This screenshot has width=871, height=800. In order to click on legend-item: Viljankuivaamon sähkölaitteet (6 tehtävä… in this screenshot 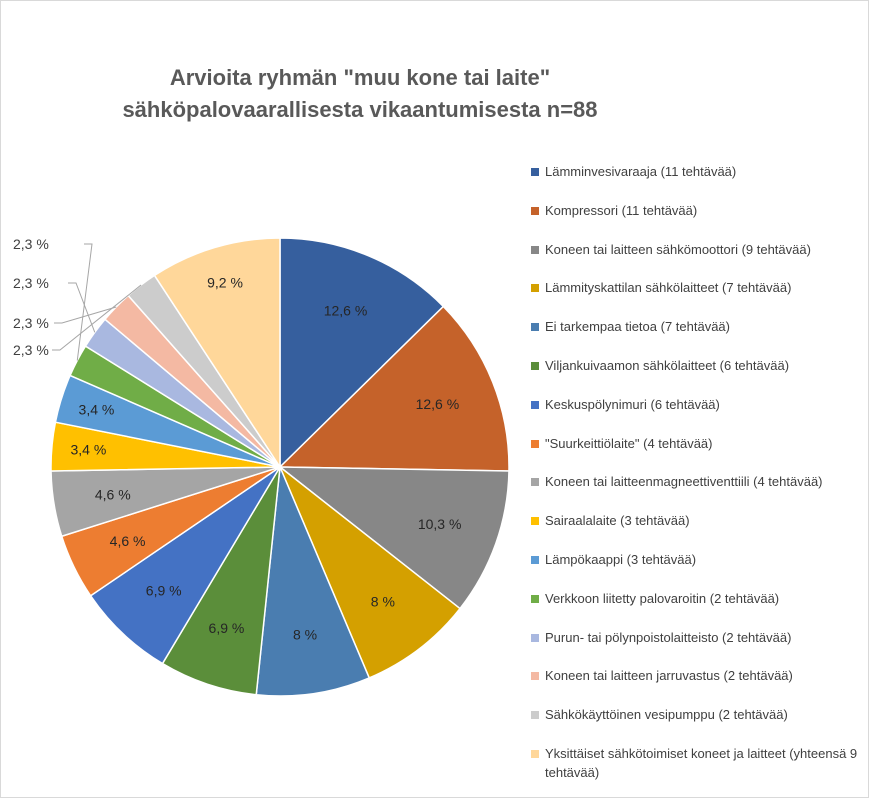, I will do `click(698, 365)`.